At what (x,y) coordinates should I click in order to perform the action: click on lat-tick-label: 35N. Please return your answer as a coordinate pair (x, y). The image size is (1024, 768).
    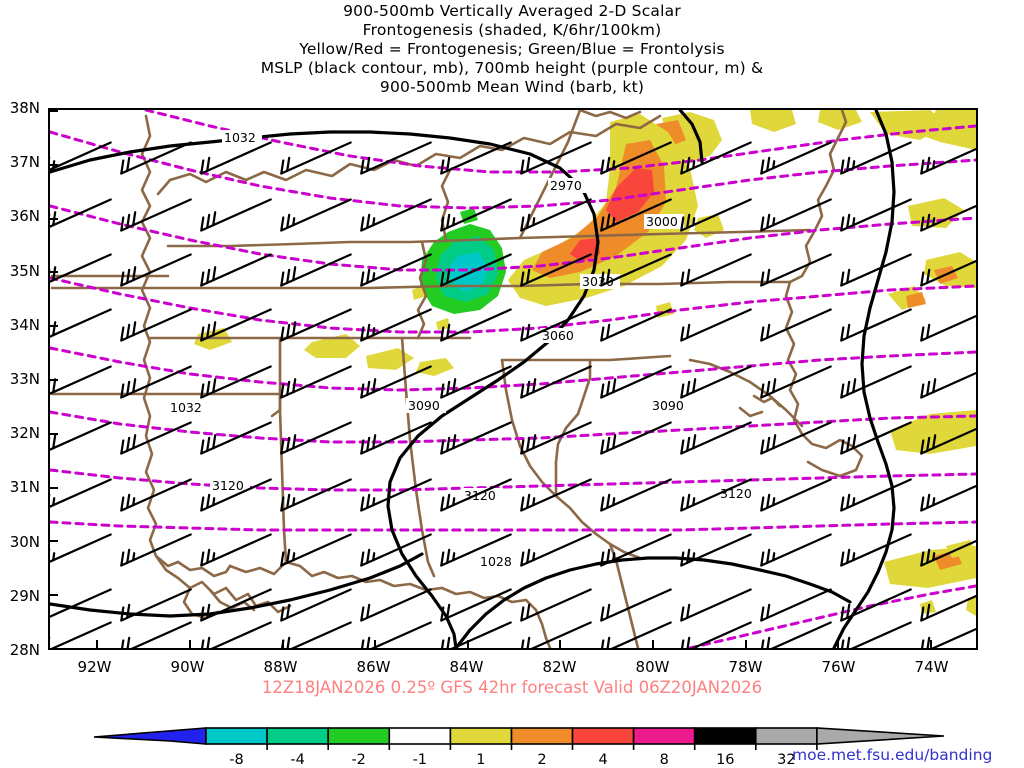
    Looking at the image, I should click on (24, 270).